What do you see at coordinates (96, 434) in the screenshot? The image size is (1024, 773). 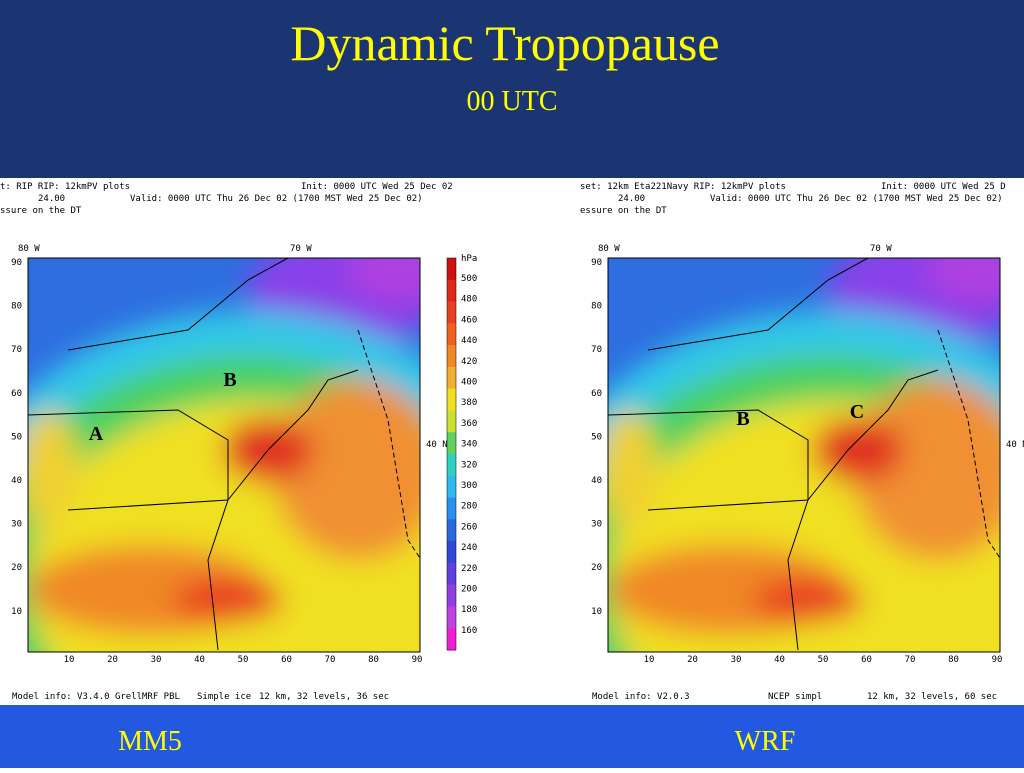 I see `region-marker: A` at bounding box center [96, 434].